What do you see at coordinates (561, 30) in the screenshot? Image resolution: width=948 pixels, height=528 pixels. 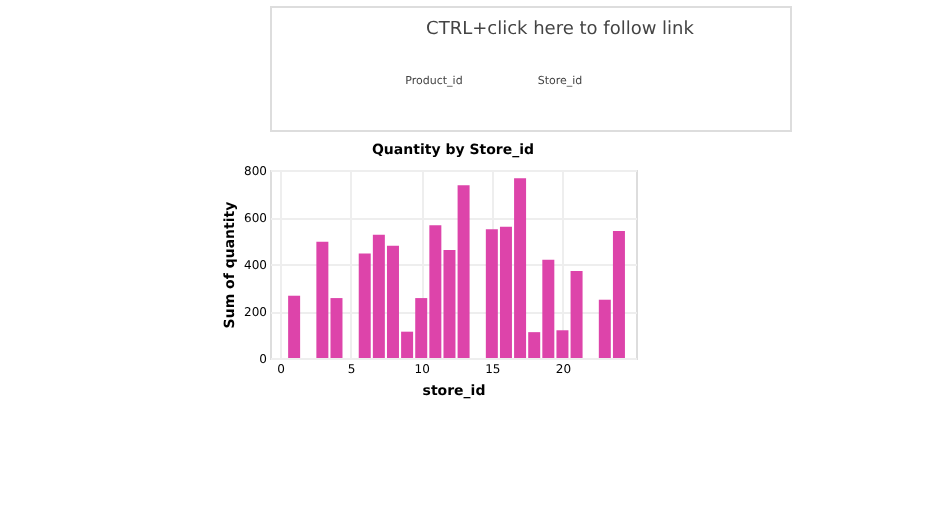 I see `text: CTRL+click here to follow link` at bounding box center [561, 30].